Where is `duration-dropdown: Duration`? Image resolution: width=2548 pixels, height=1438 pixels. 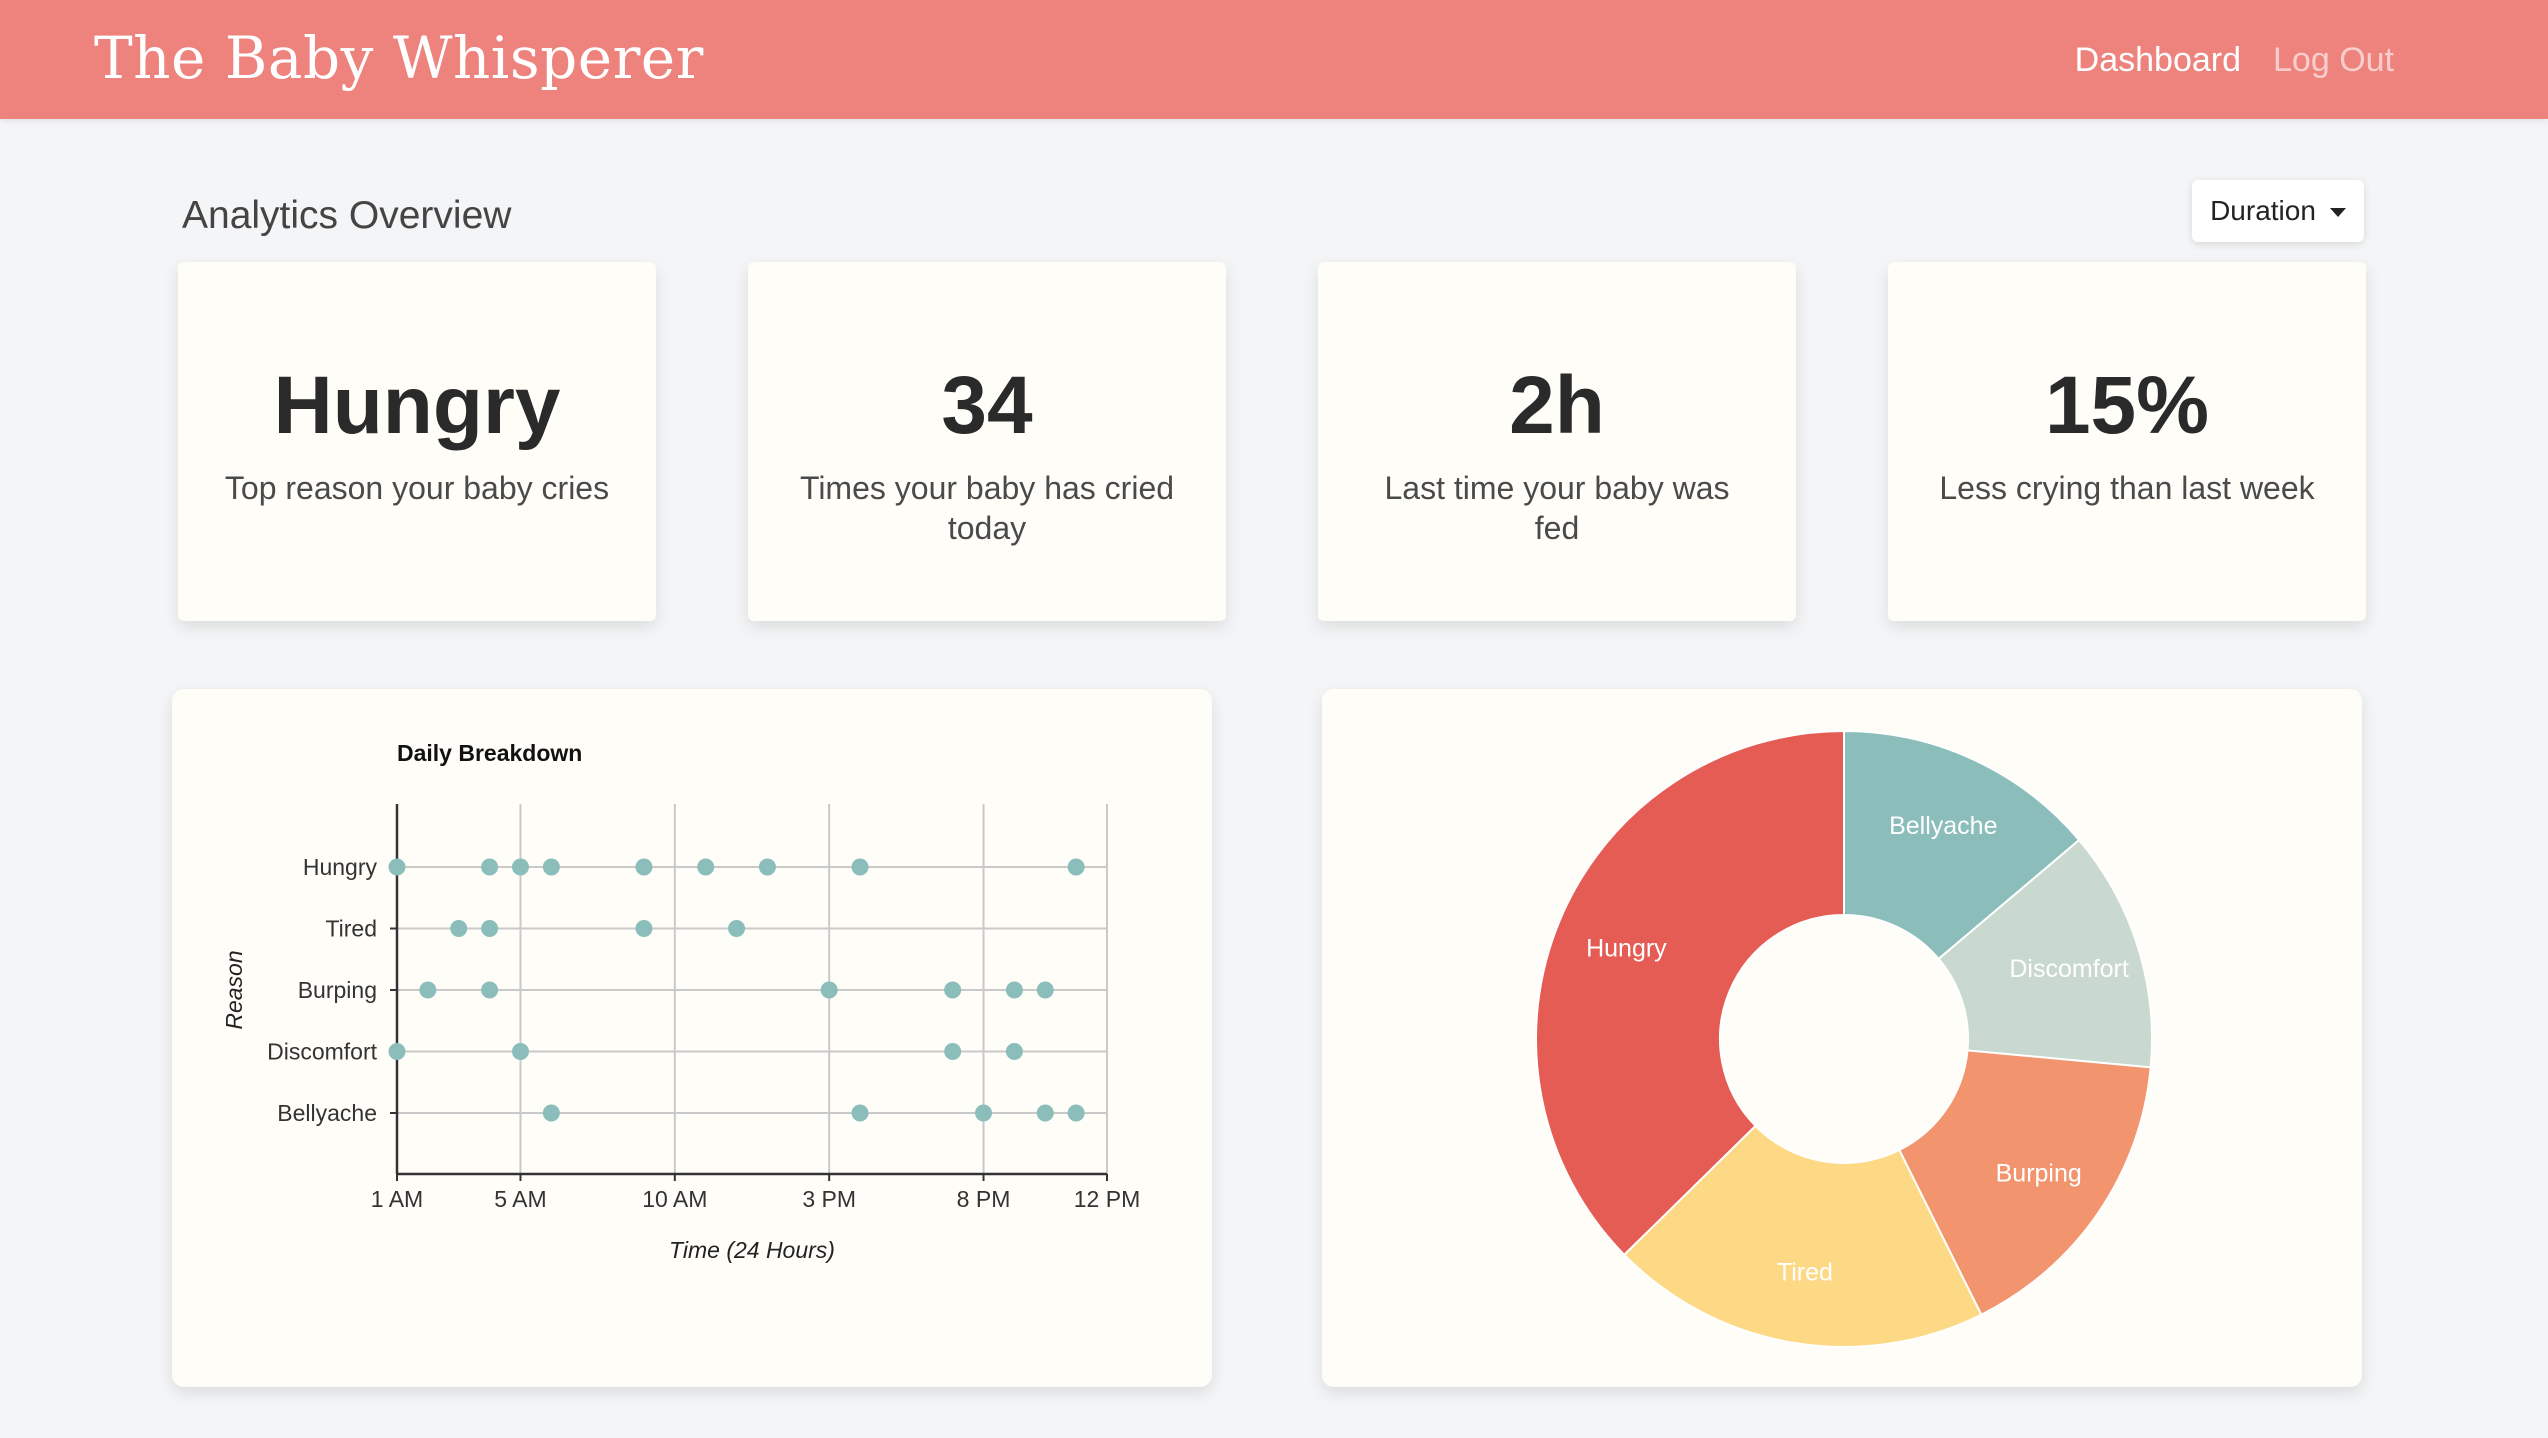 duration-dropdown: Duration is located at coordinates (2278, 211).